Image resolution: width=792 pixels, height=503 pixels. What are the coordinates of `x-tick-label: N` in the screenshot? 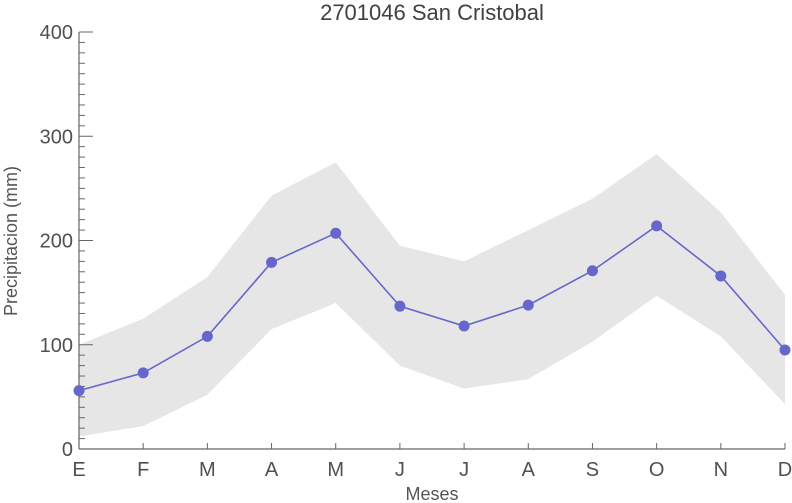 It's located at (721, 470).